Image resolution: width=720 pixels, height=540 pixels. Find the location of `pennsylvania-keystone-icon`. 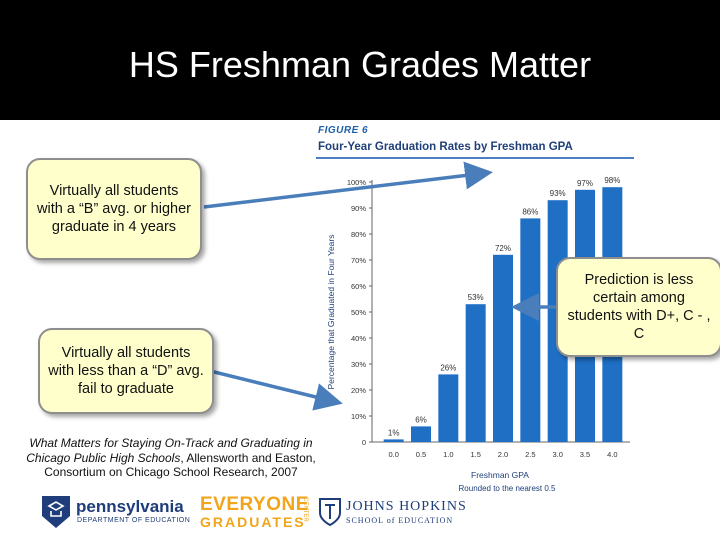

pennsylvania-keystone-icon is located at coordinates (56, 512).